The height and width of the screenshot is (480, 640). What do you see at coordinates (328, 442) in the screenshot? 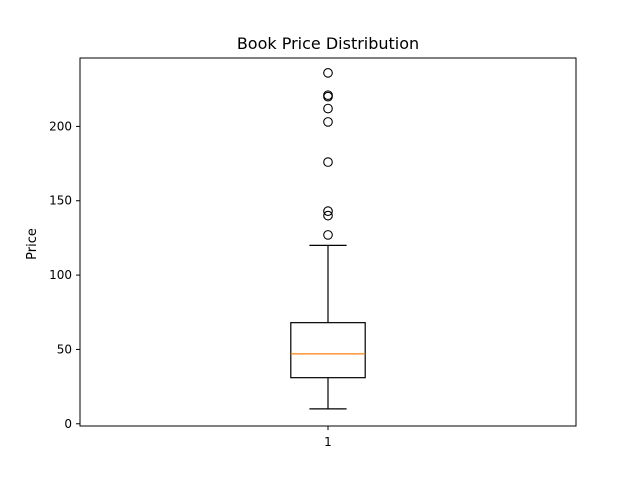
I see `x-tick-label: 1` at bounding box center [328, 442].